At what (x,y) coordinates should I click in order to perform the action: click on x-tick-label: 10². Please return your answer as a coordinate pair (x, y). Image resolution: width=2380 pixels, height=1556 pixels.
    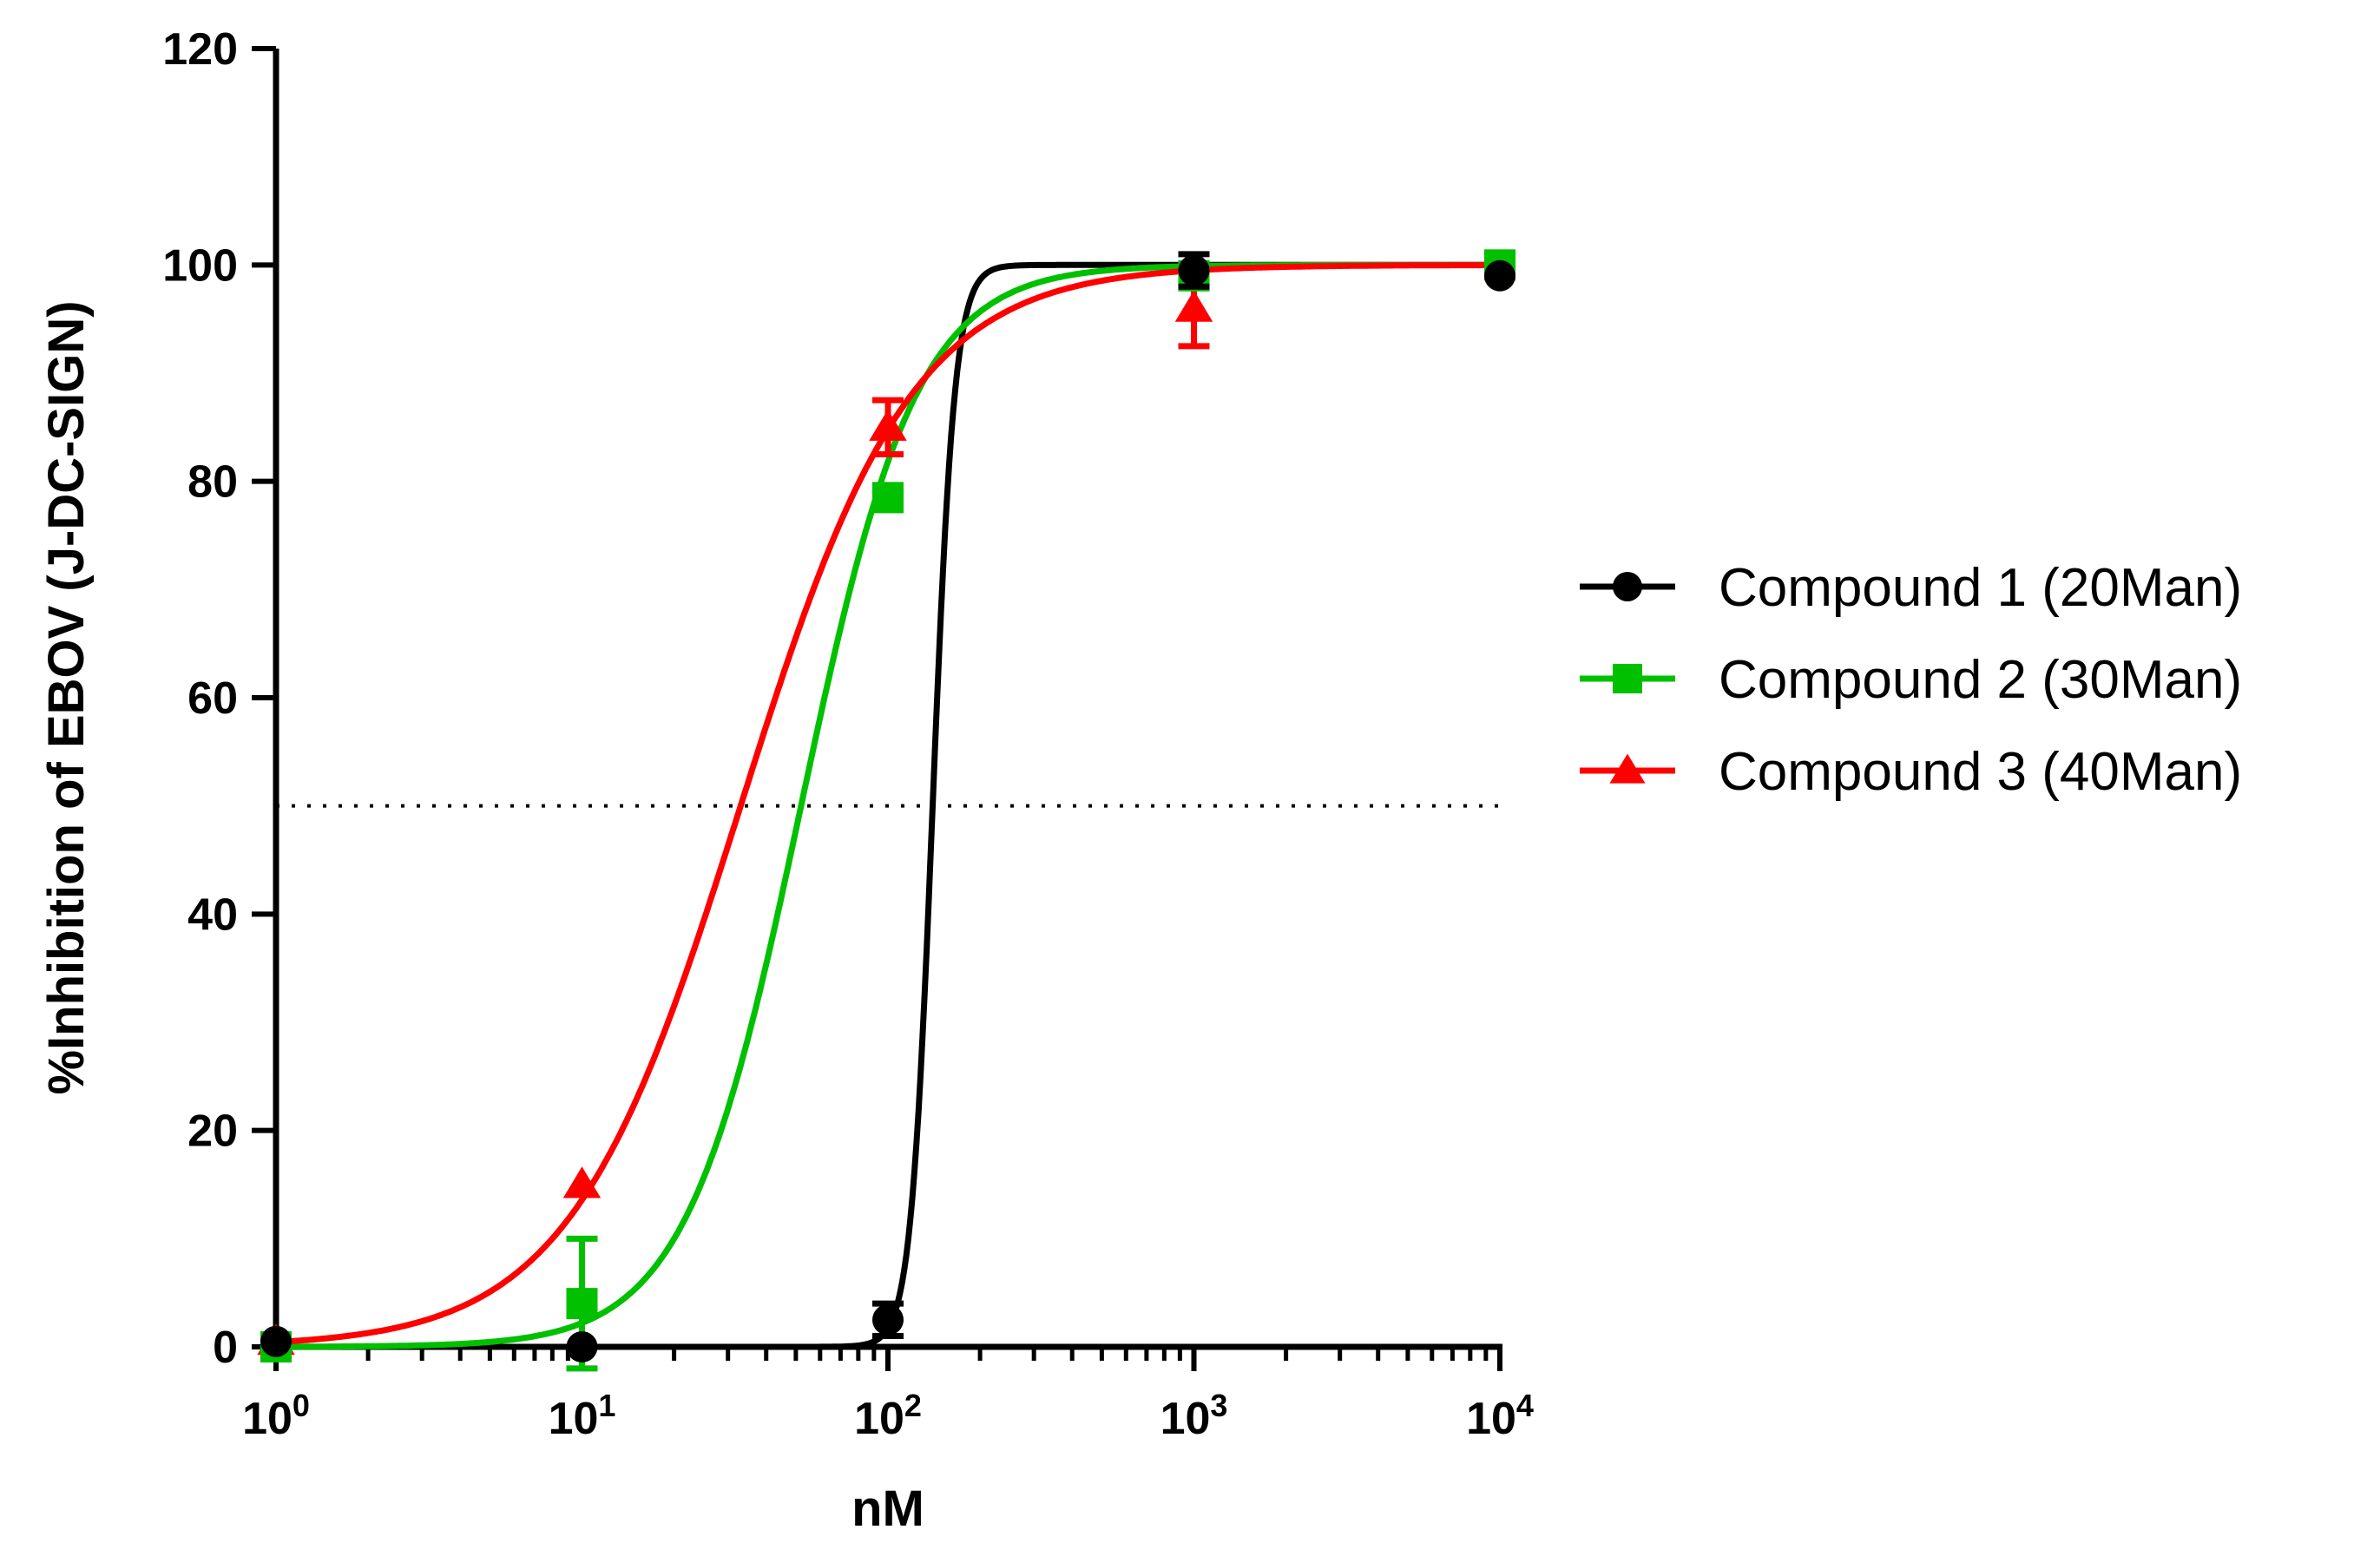
    Looking at the image, I should click on (888, 1416).